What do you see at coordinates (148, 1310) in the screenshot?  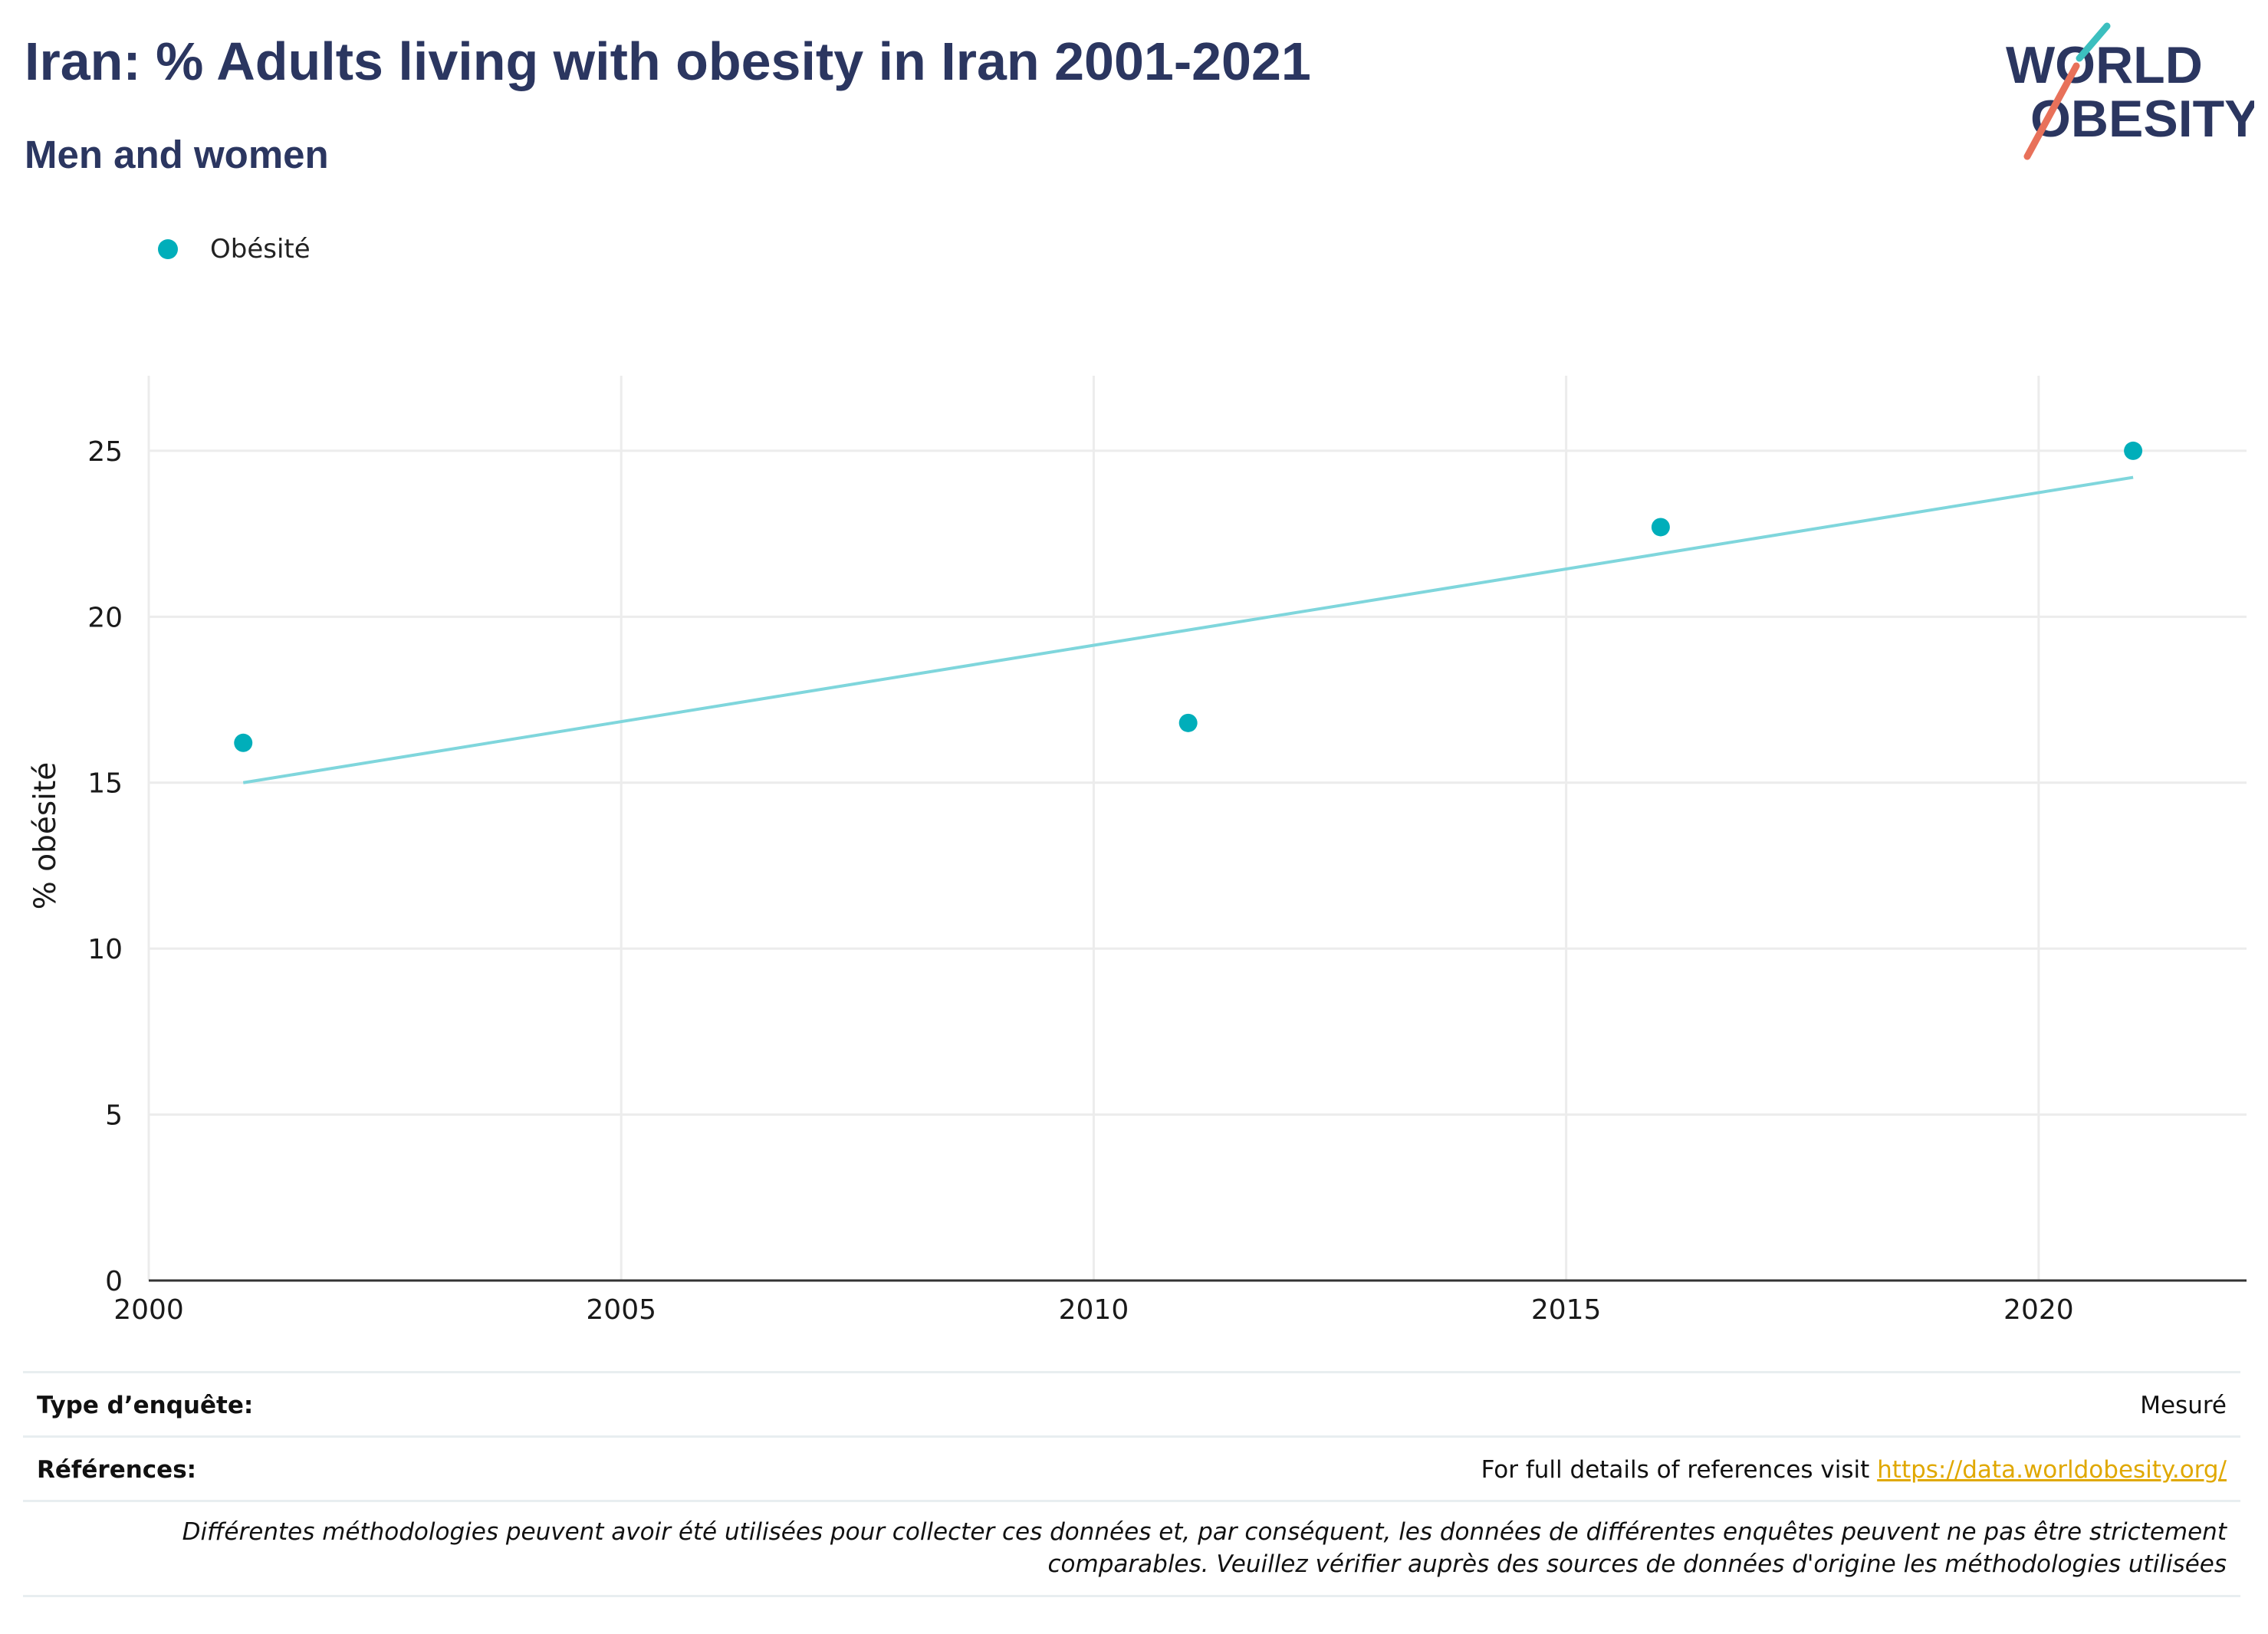 I see `x-tick-label: 2000` at bounding box center [148, 1310].